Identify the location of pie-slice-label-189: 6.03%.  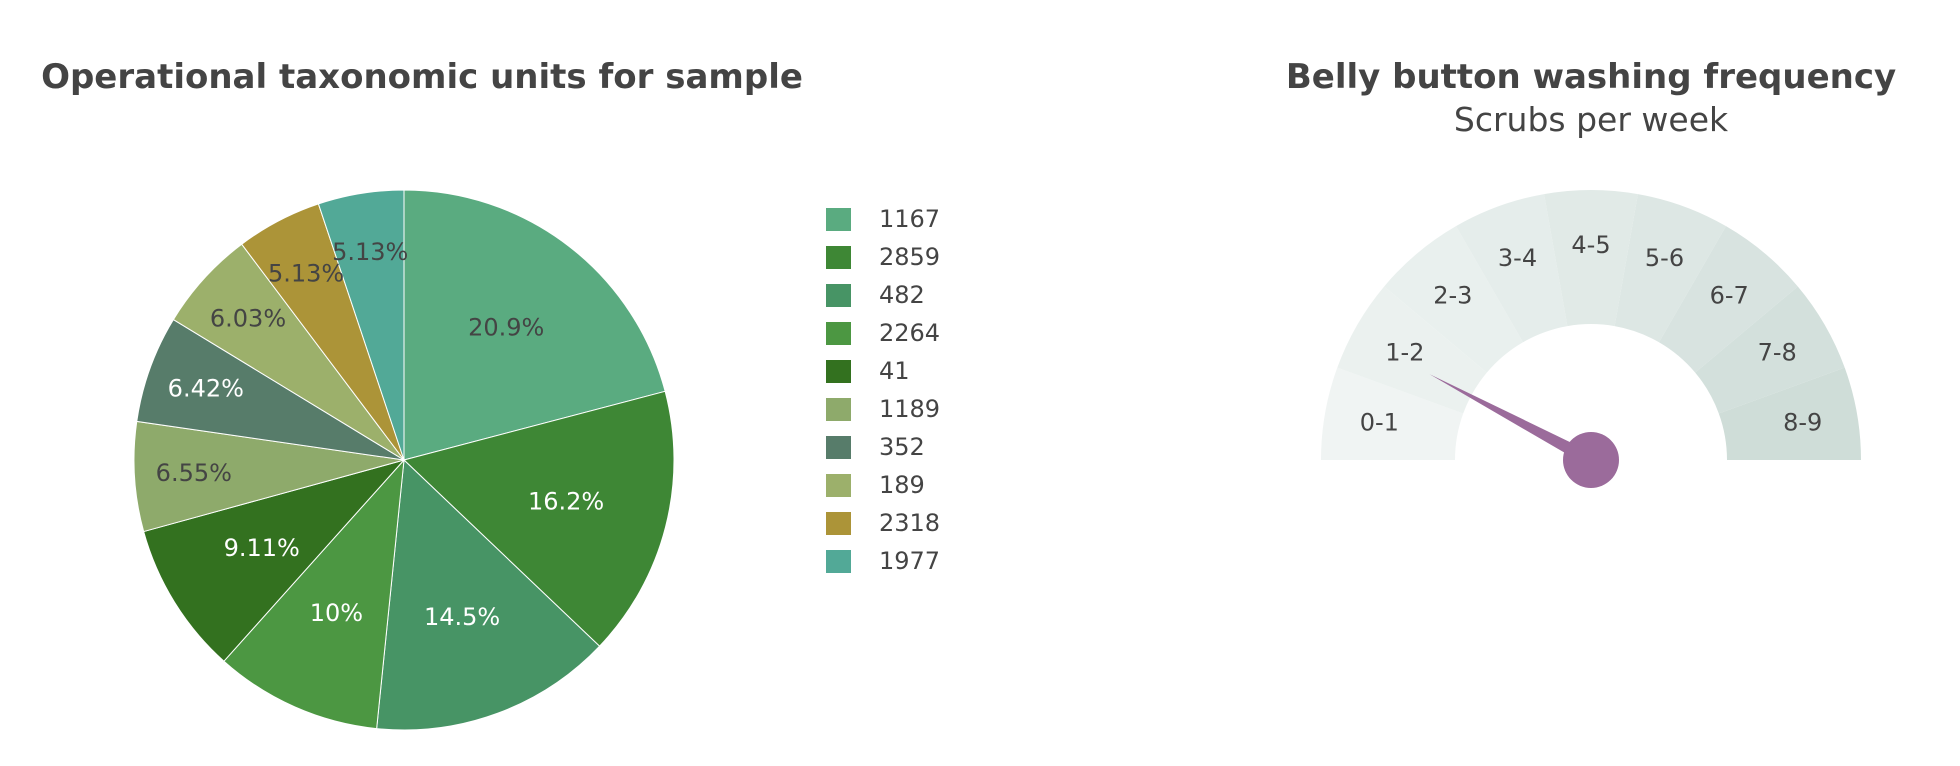
(248, 319).